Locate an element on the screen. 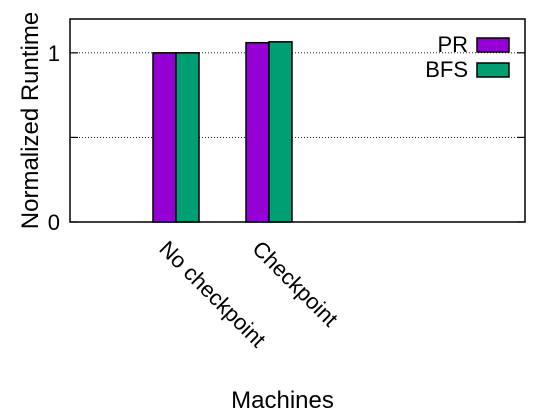 This screenshot has width=544, height=420. y-tick-label: 1 is located at coordinates (54, 53).